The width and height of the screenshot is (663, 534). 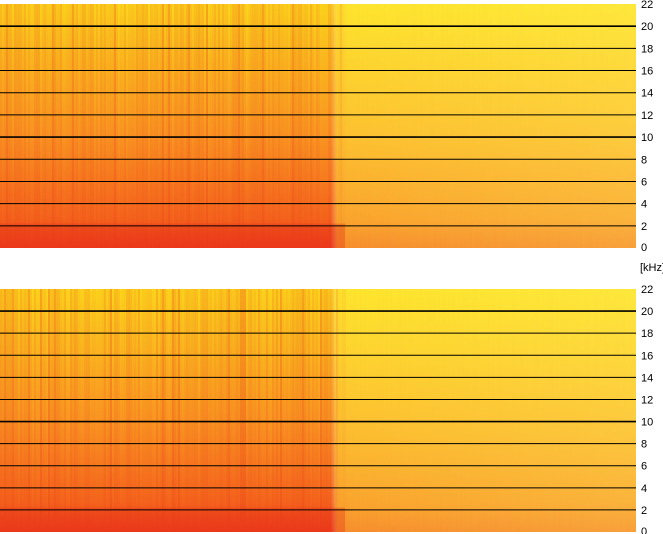 I want to click on frequency-unit-label: [kHz], so click(x=651, y=268).